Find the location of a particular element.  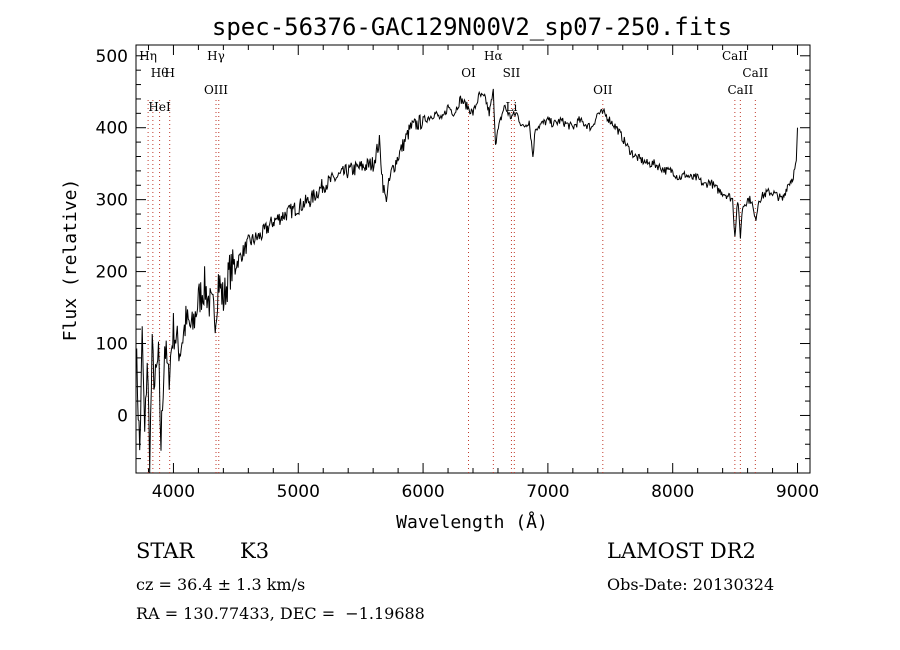

x-tick-label: 7000 is located at coordinates (547, 492).